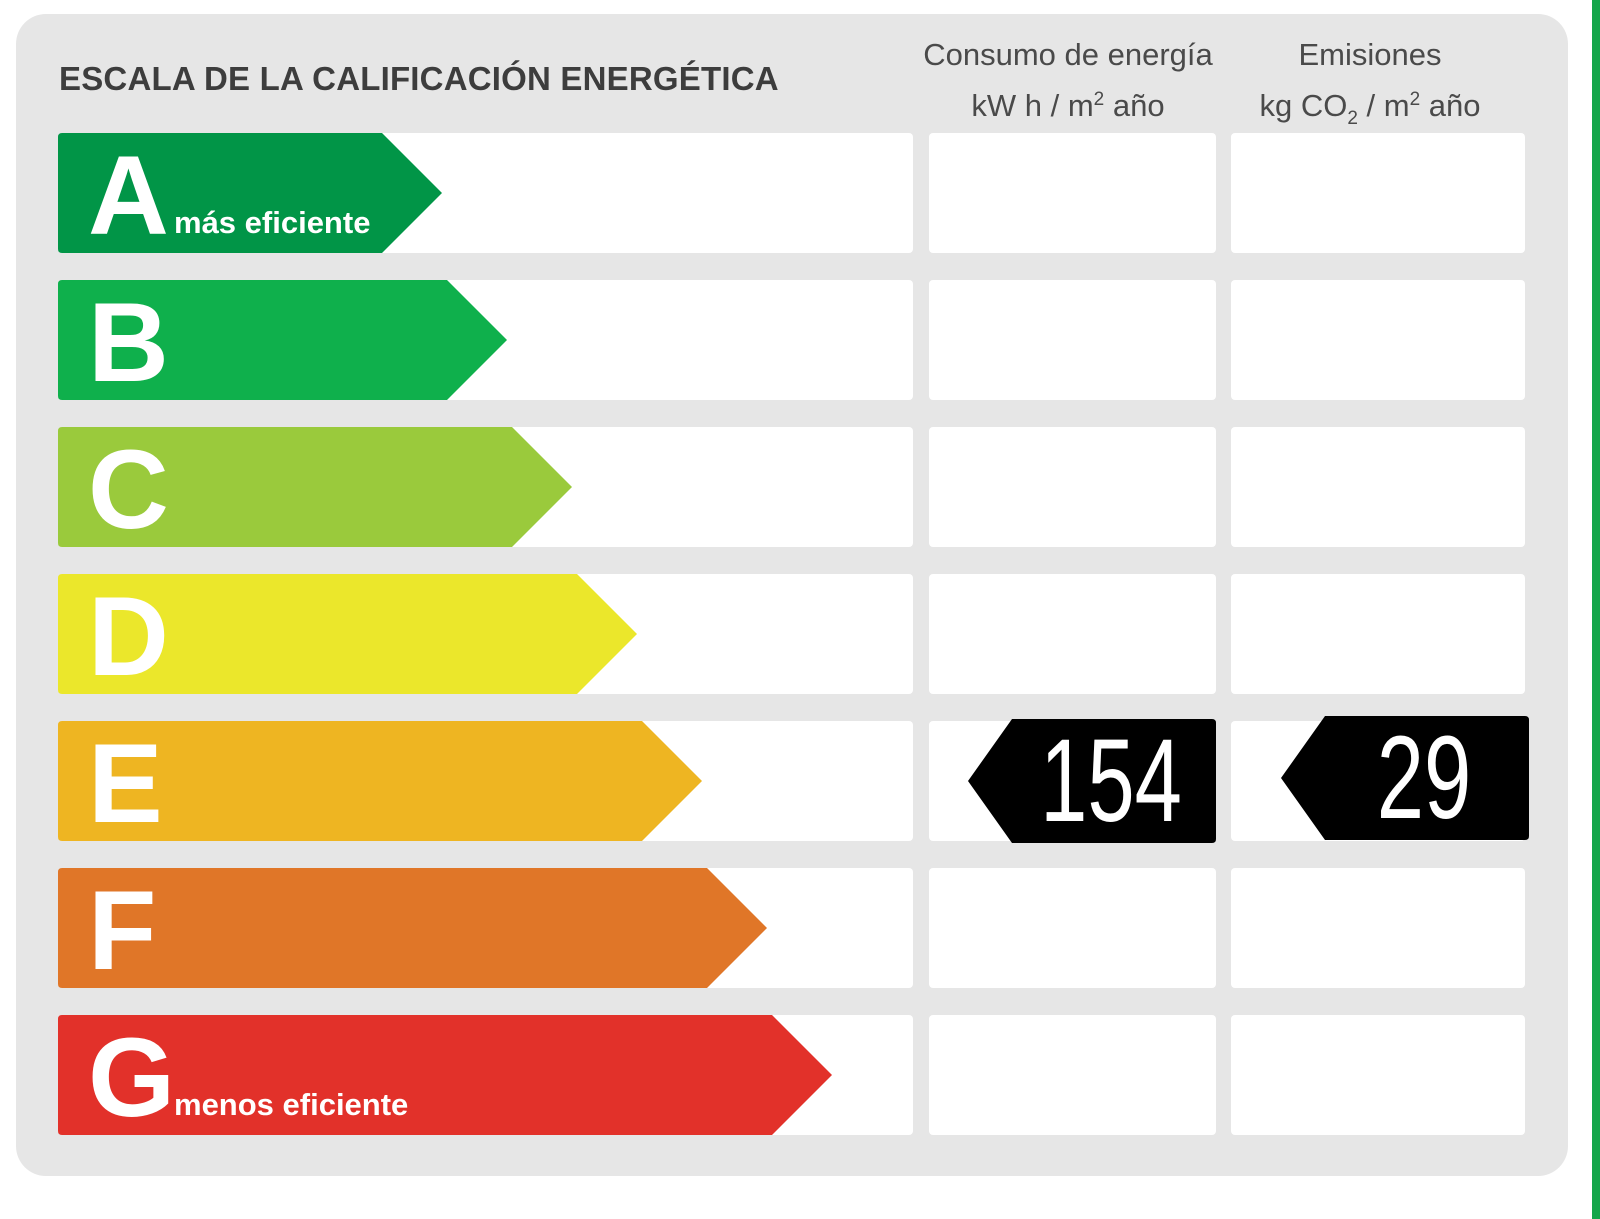 This screenshot has width=1600, height=1219. I want to click on rating-arrow-path-c, so click(315, 487).